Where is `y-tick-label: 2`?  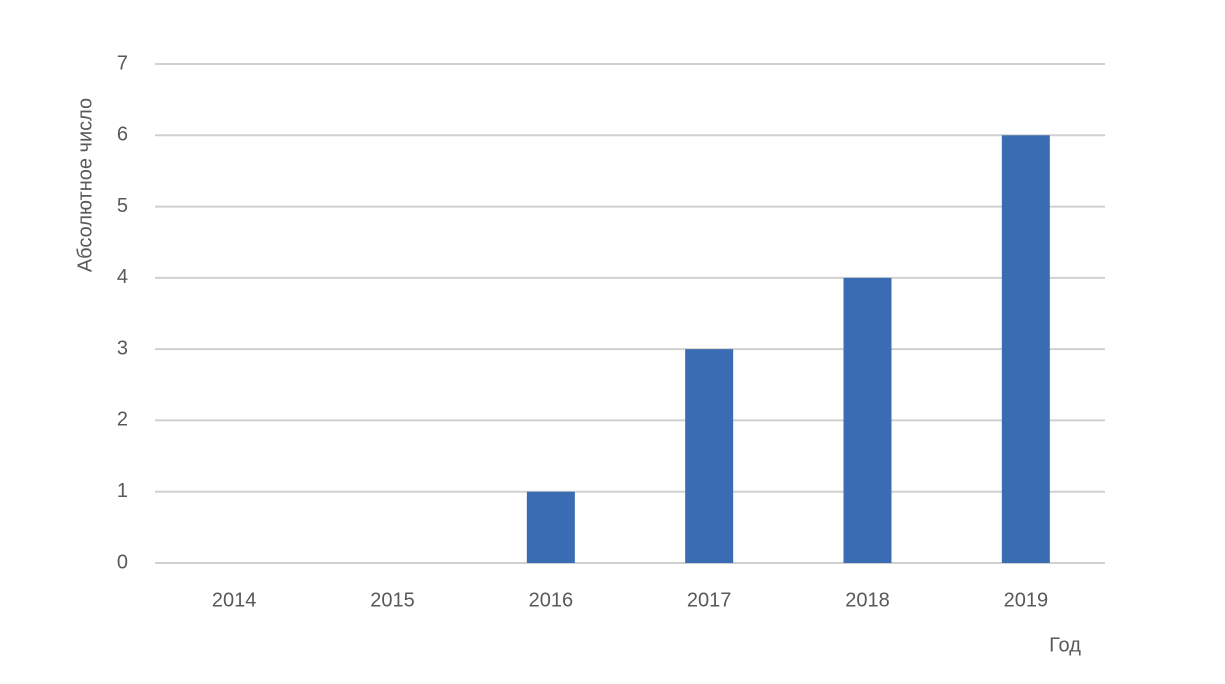 y-tick-label: 2 is located at coordinates (122, 420).